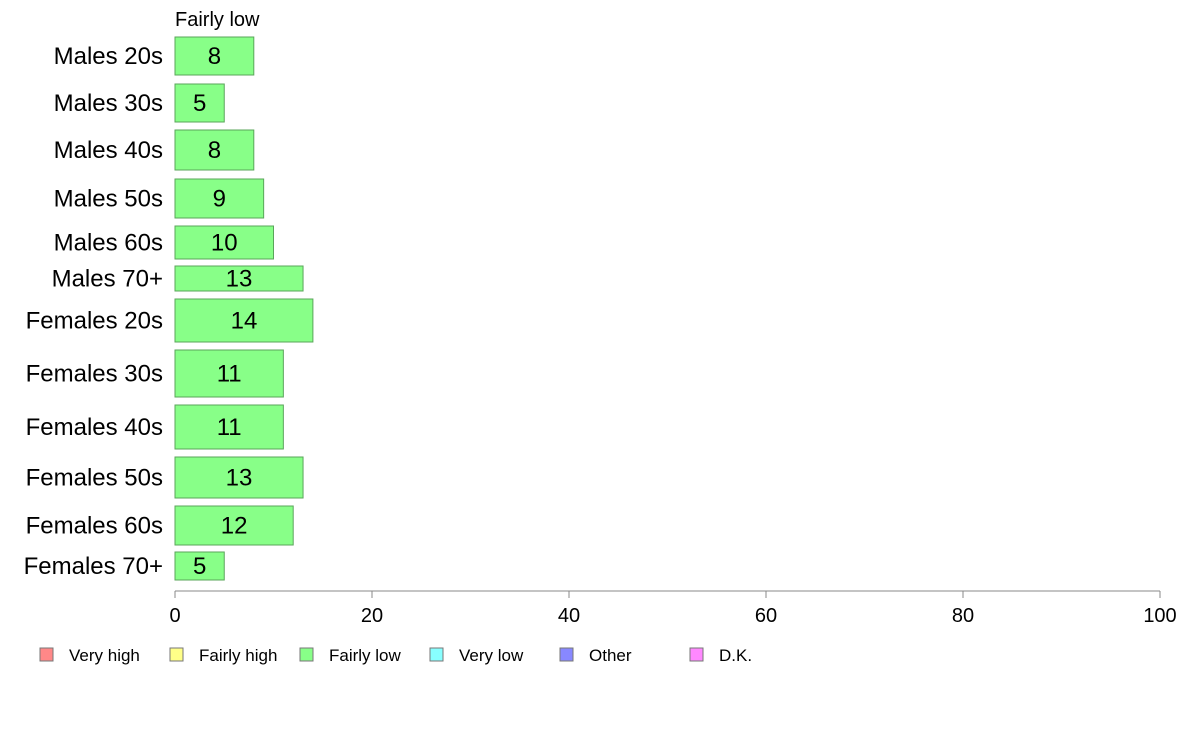  What do you see at coordinates (491, 655) in the screenshot?
I see `legend-label: Very low` at bounding box center [491, 655].